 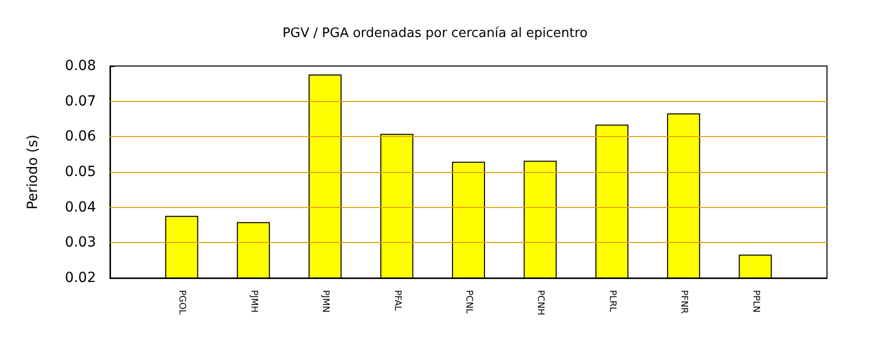 What do you see at coordinates (80, 242) in the screenshot?
I see `y-tick-label: 0.03` at bounding box center [80, 242].